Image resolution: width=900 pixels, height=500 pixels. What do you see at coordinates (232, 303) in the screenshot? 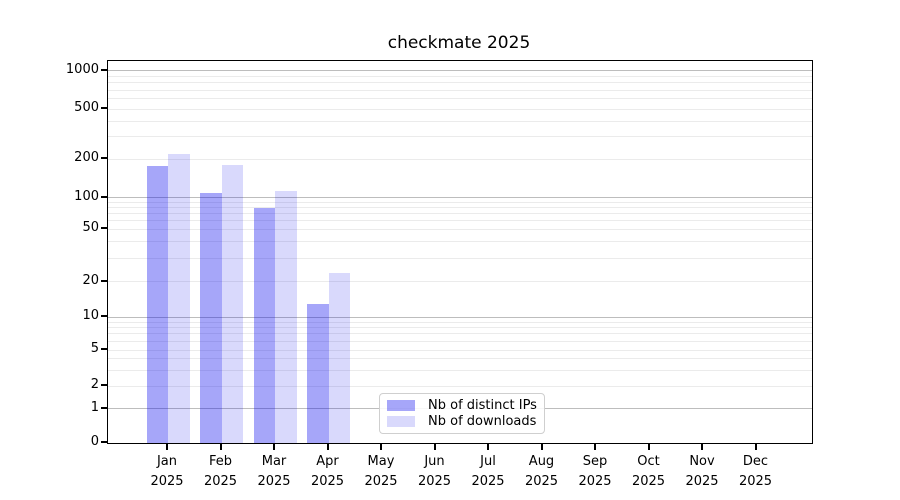
I see `bar-feb-nb-of-downloads` at bounding box center [232, 303].